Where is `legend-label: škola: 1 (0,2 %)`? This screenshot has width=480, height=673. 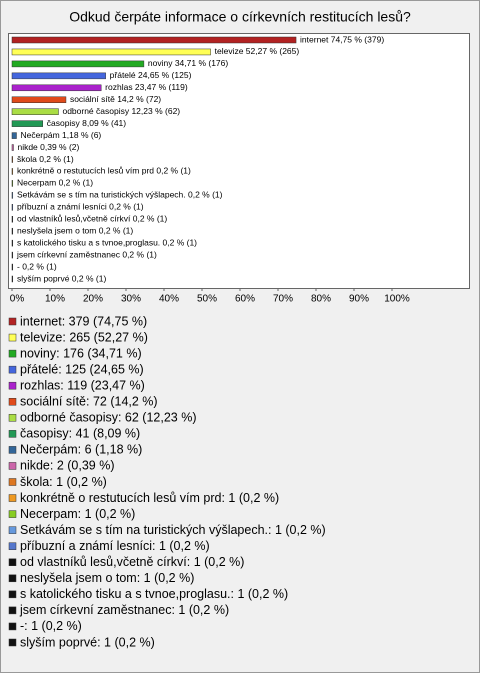 legend-label: škola: 1 (0,2 %) is located at coordinates (63, 482).